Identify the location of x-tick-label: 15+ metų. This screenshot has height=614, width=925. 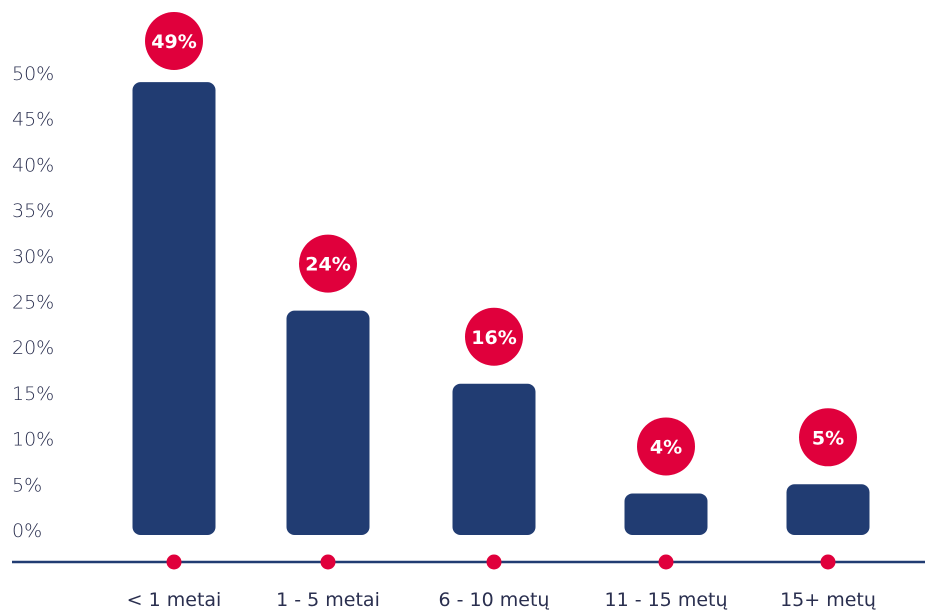
(828, 600).